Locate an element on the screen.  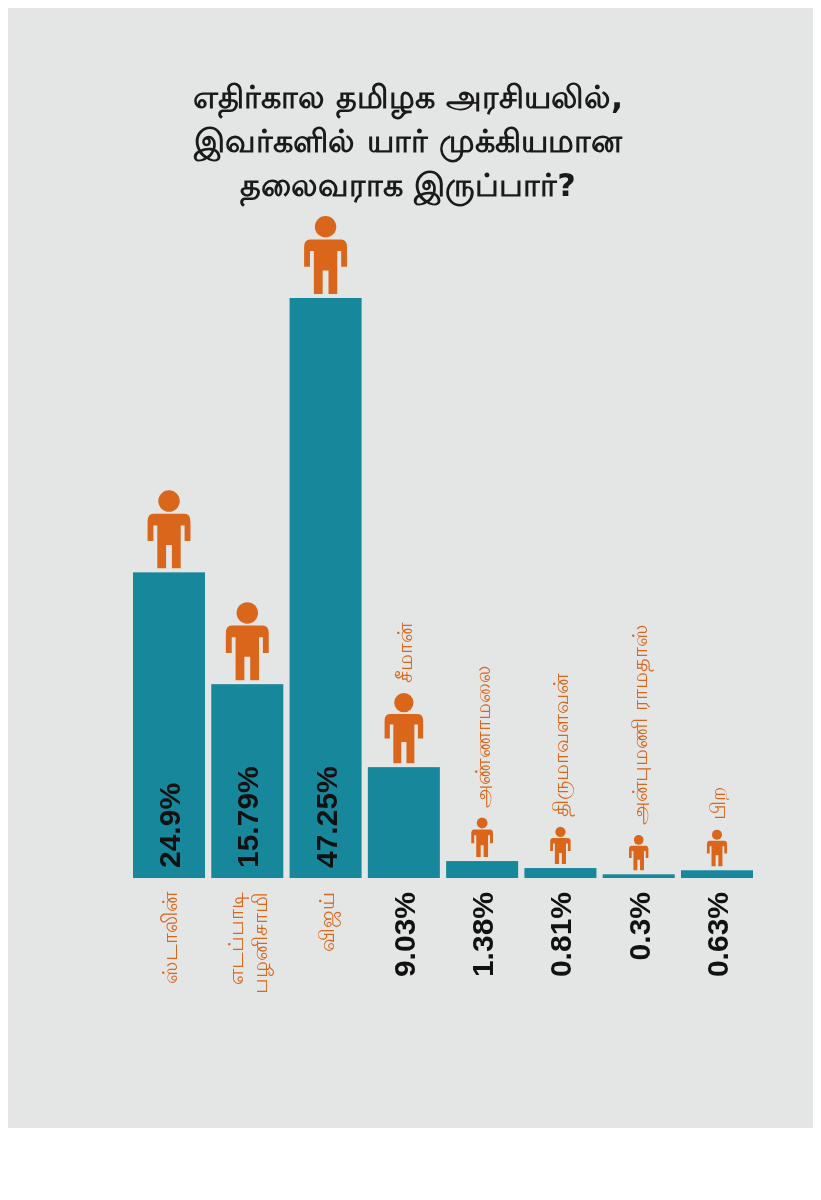
x-tick-label: எடப்பாடி பழனிசாமி is located at coordinates (249, 943).